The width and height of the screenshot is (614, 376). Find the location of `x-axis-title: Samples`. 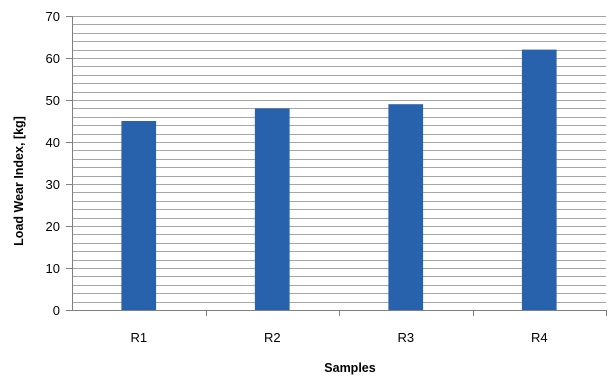

x-axis-title: Samples is located at coordinates (349, 368).